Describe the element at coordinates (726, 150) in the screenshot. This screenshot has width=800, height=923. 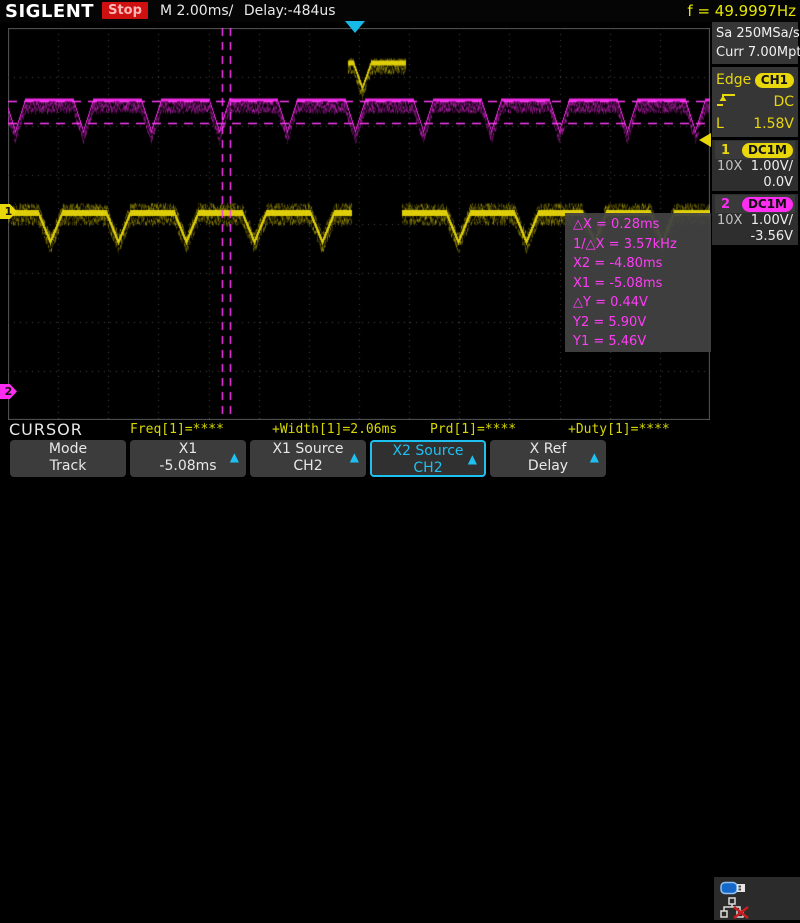
I see `channel1-id: 1` at that location.